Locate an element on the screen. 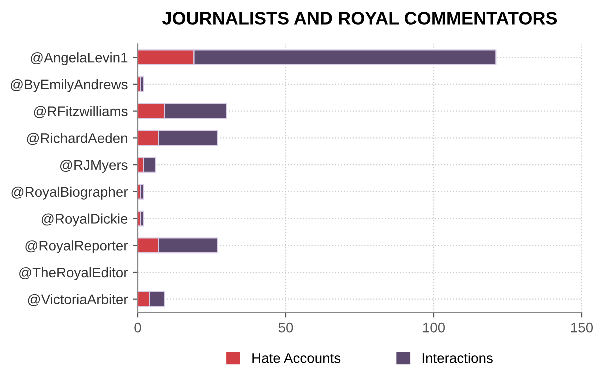  y-tick-label: @VictoriaArbiter is located at coordinates (78, 300).